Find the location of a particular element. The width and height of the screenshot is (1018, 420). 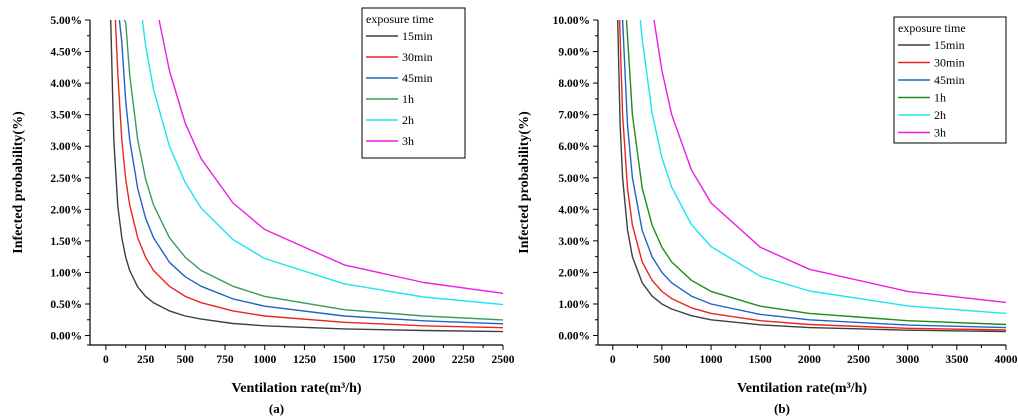

y-tick-label: 3.50% is located at coordinates (66, 116).